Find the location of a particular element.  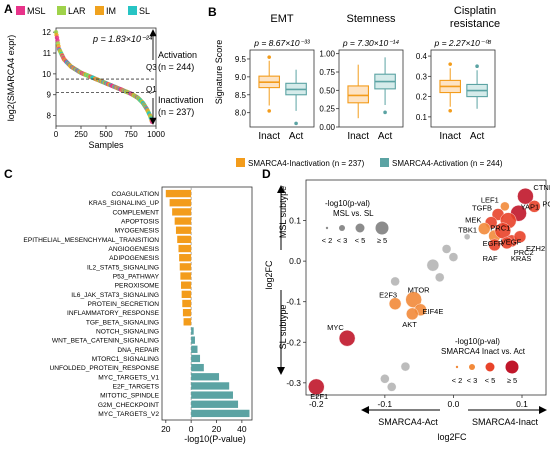

activation-label: Activation is located at coordinates (177, 55).